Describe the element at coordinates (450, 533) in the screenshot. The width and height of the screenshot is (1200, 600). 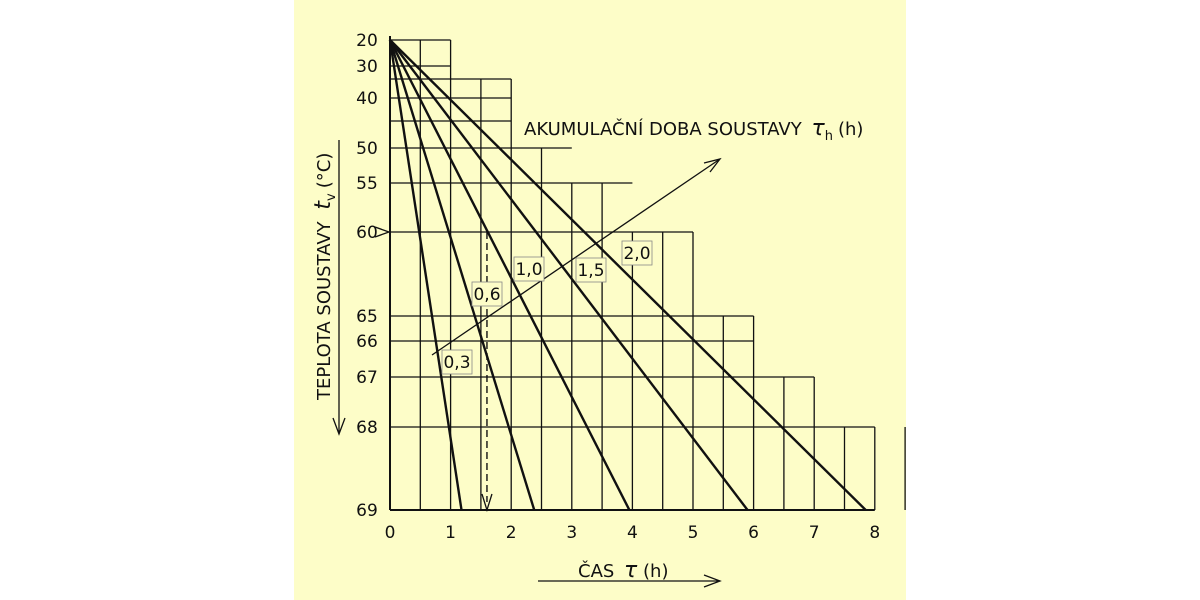
I see `x-tick-label: 1` at that location.